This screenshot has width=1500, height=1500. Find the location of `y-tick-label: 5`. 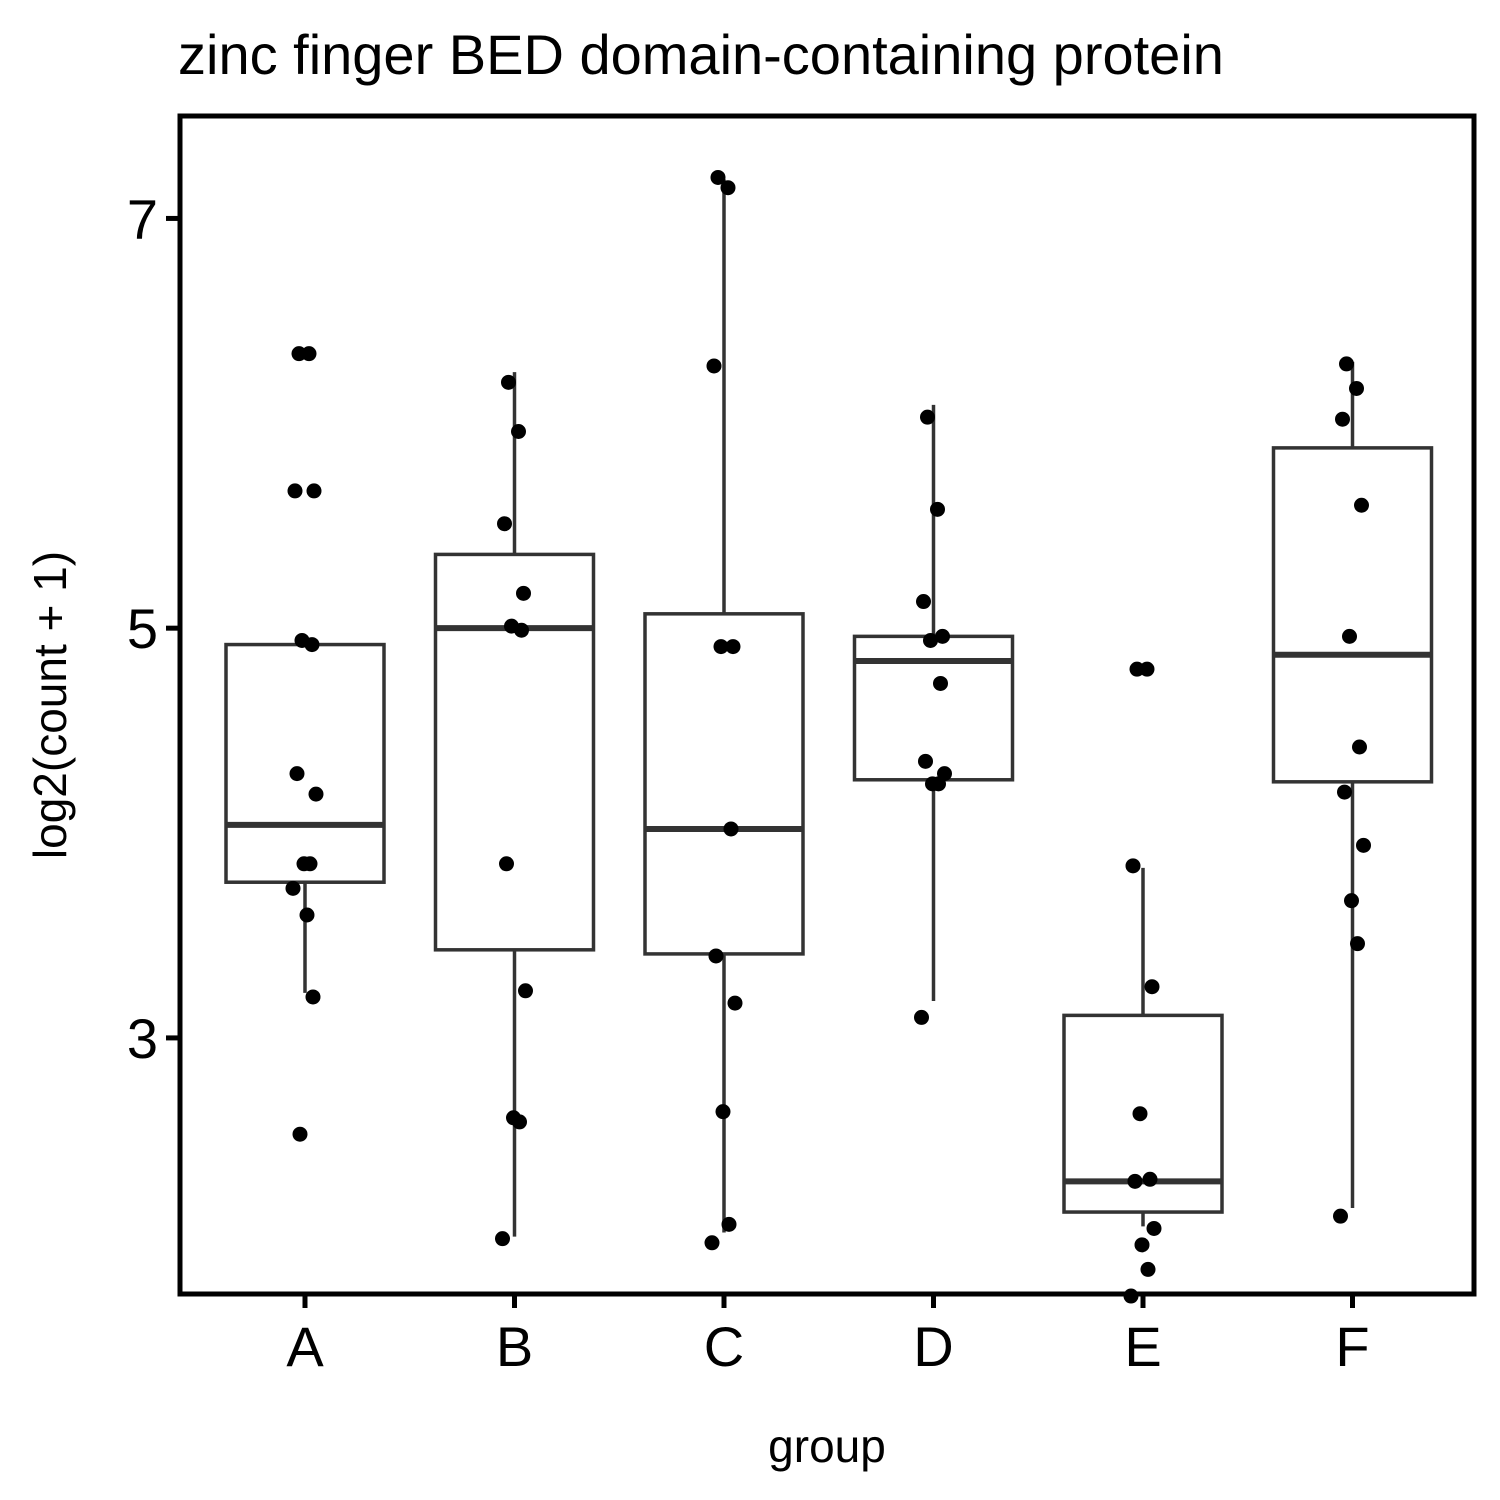

y-tick-label: 5 is located at coordinates (142, 628).